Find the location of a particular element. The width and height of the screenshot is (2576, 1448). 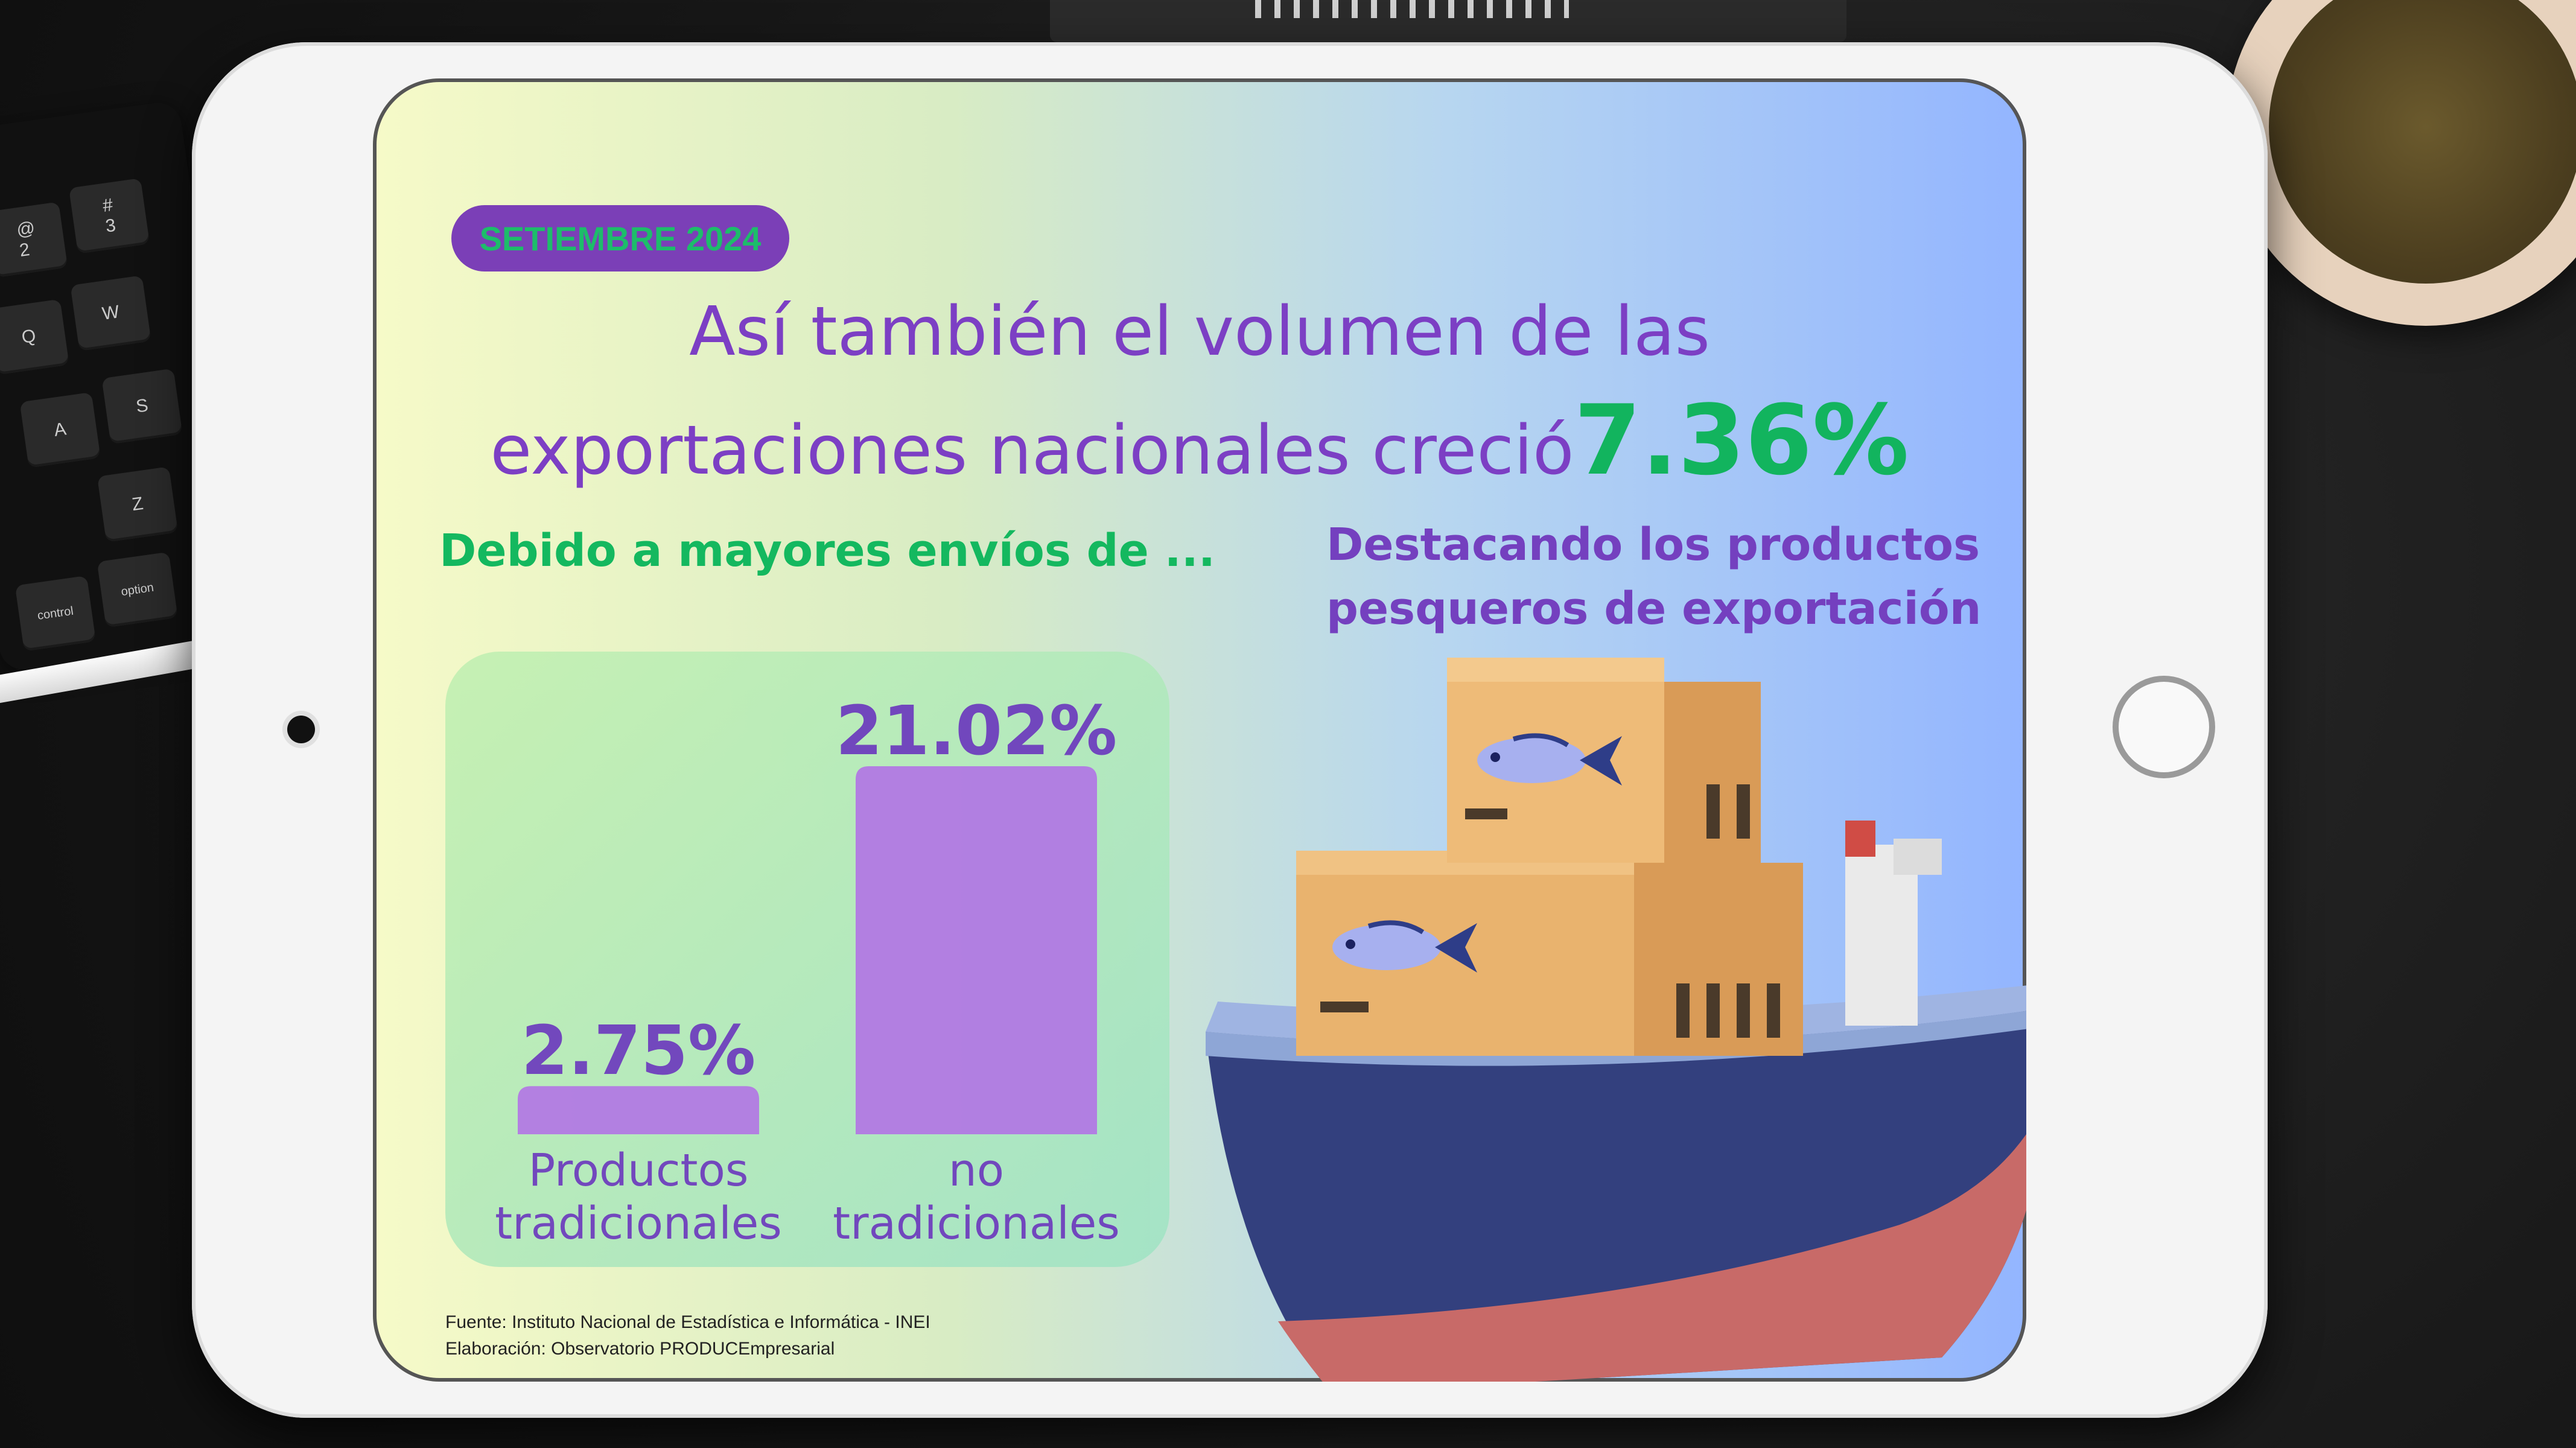

headline-line-2-text: exportaciones nacionales creció is located at coordinates (1032, 451).